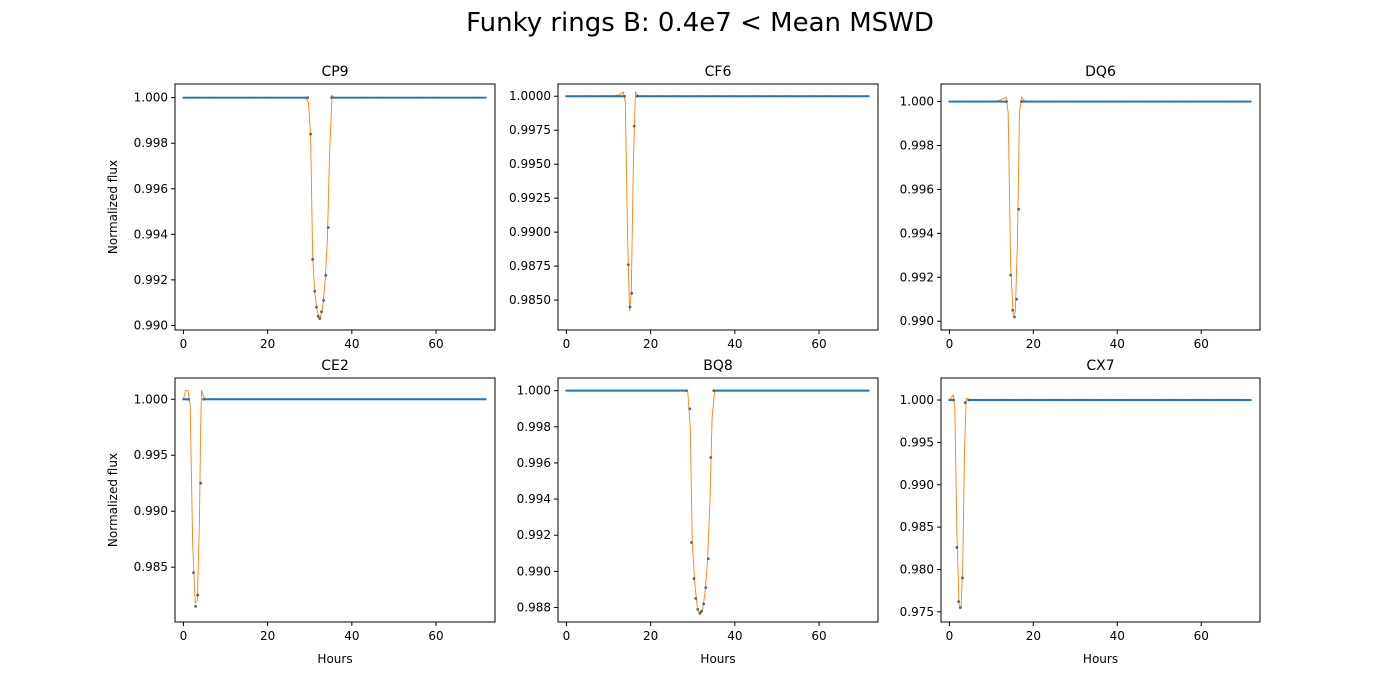 The height and width of the screenshot is (700, 1400). What do you see at coordinates (530, 164) in the screenshot?
I see `y-tick-label: 0.9950` at bounding box center [530, 164].